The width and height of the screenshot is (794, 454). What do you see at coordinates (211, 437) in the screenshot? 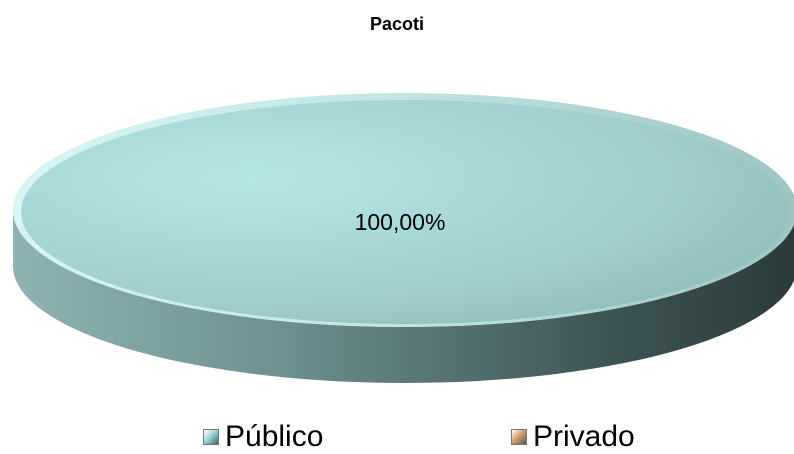
I see `legend-swatch-publico` at bounding box center [211, 437].